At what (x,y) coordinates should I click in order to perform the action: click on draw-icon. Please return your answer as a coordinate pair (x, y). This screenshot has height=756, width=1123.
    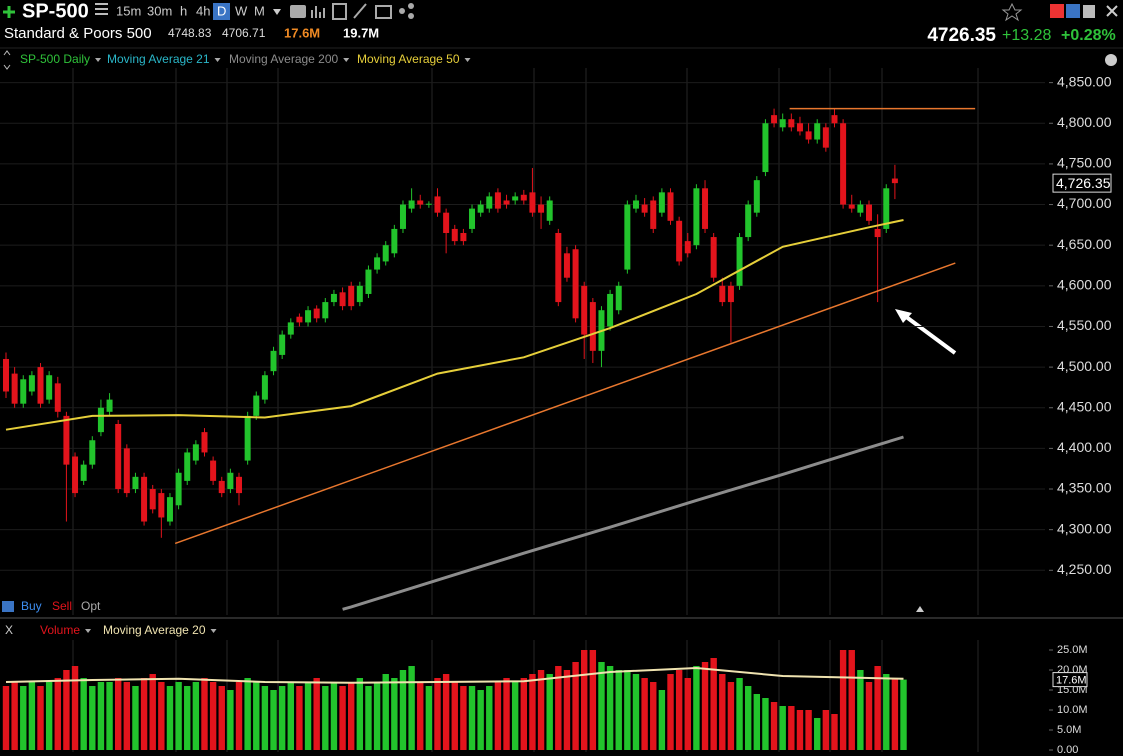
    Looking at the image, I should click on (360, 11).